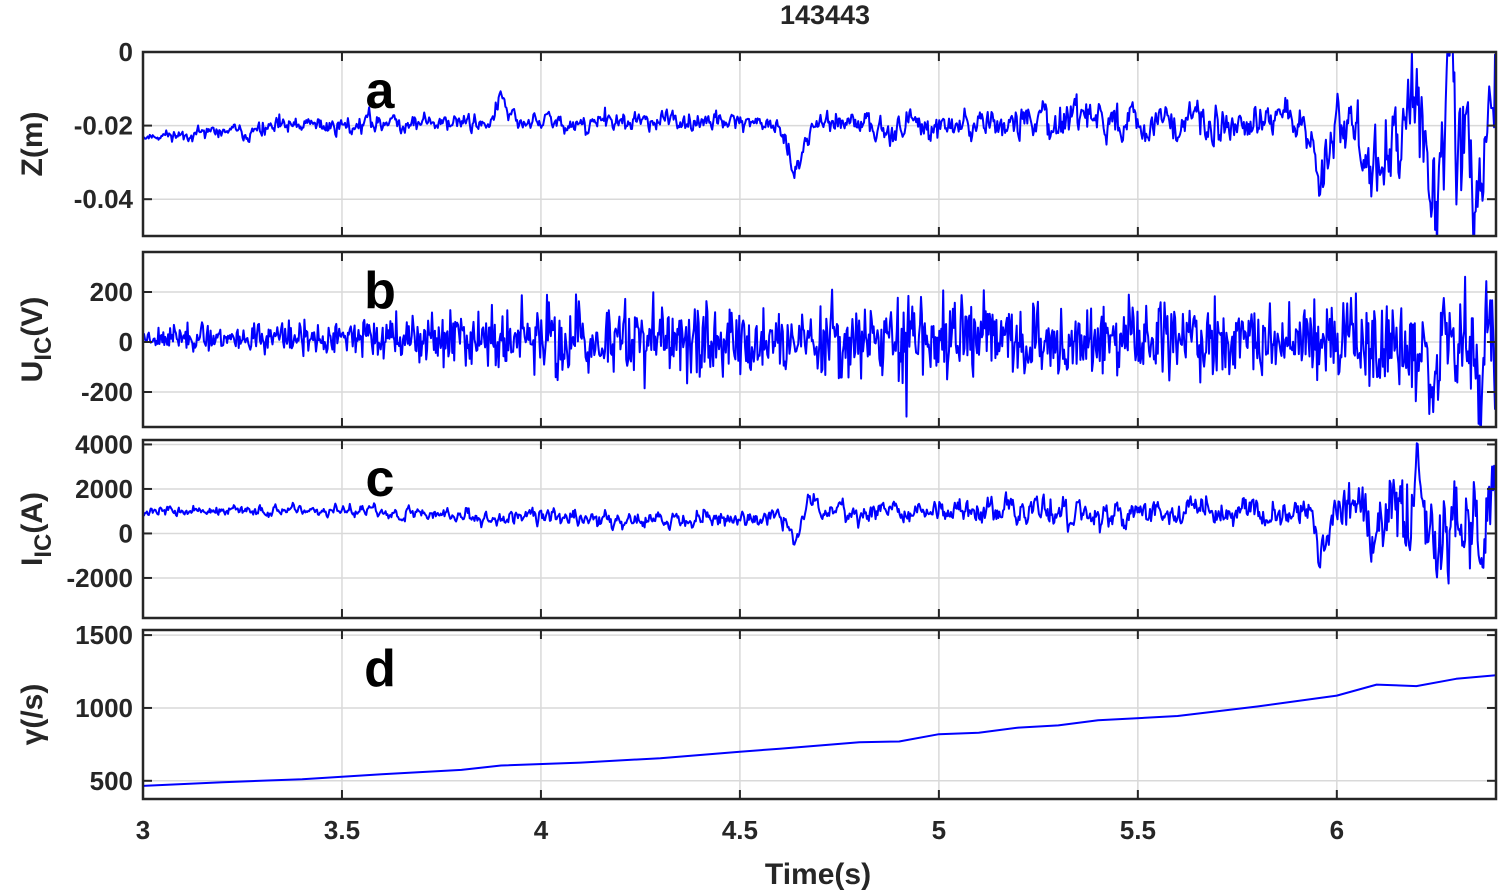  Describe the element at coordinates (36, 340) in the screenshot. I see `y-axis-label-b: UIC(V)` at that location.